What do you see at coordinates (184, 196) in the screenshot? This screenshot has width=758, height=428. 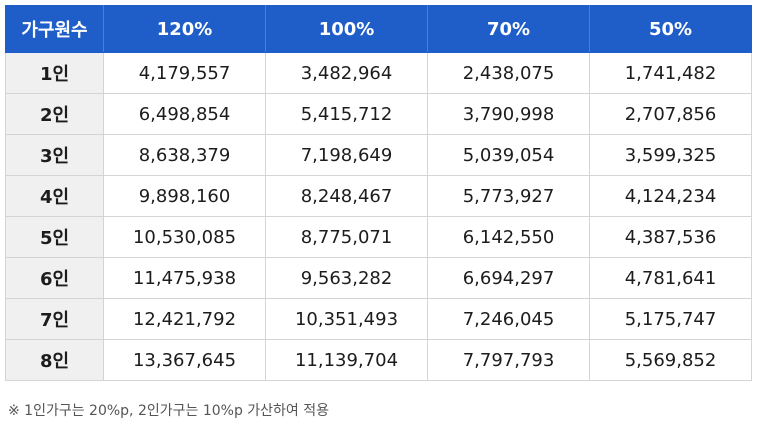 I see `table-cell: 9,898,160` at bounding box center [184, 196].